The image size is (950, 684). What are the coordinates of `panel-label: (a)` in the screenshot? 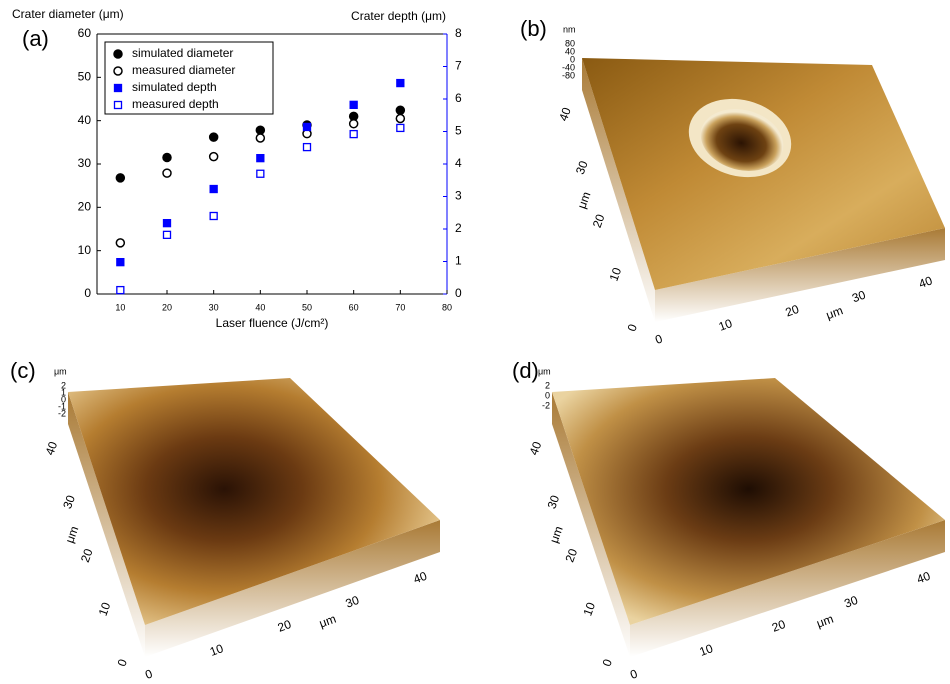 It's located at (35, 38).